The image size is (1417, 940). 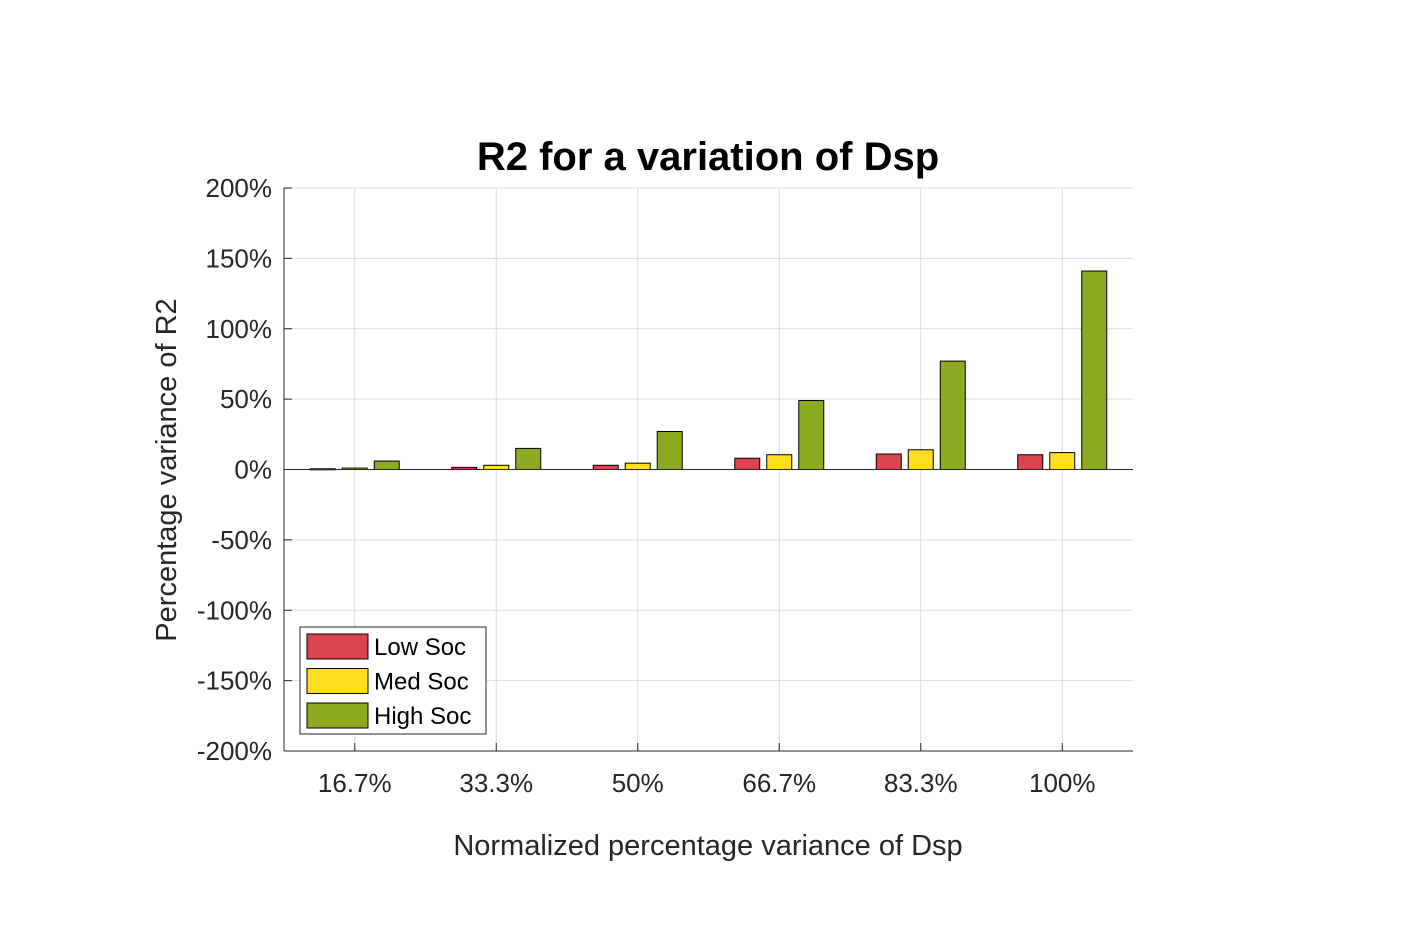 I want to click on legend-label: High Soc, so click(x=422, y=716).